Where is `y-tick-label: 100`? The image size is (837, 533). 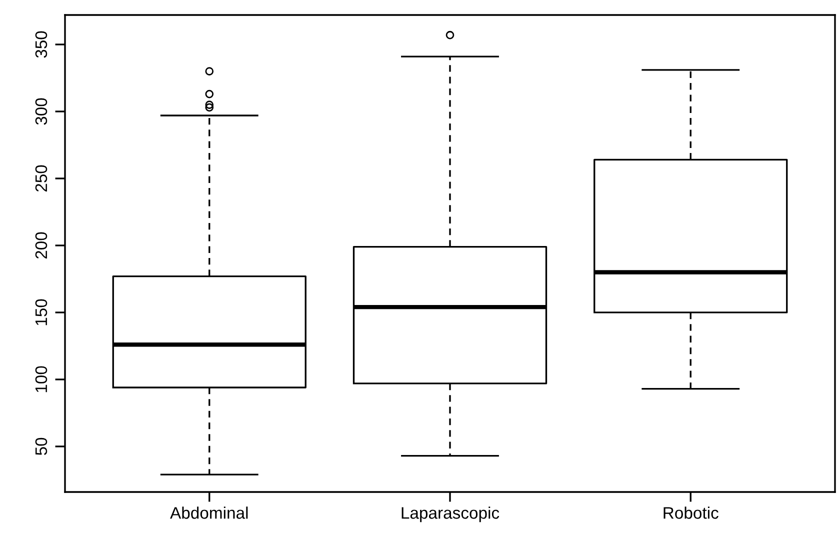 y-tick-label: 100 is located at coordinates (41, 379).